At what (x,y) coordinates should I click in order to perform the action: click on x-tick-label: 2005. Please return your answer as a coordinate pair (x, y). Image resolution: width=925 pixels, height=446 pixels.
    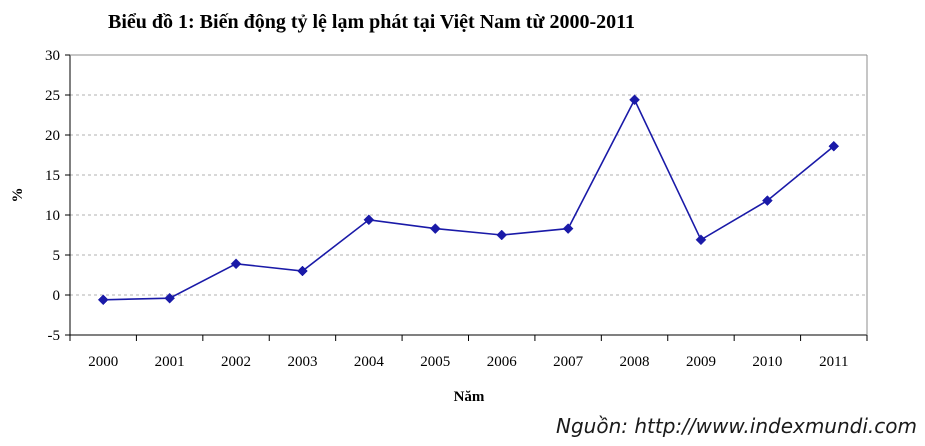
    Looking at the image, I should click on (435, 362).